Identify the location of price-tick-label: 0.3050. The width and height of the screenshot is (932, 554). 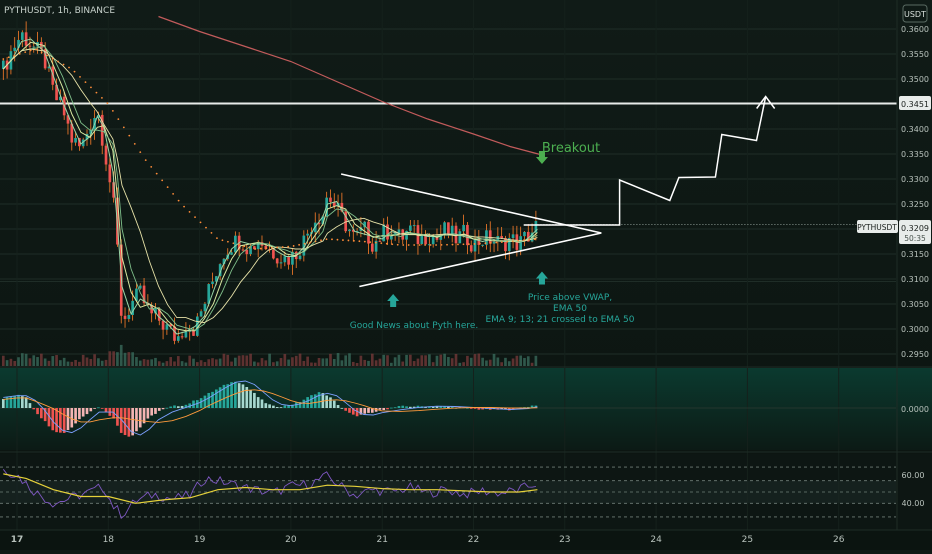
(915, 304).